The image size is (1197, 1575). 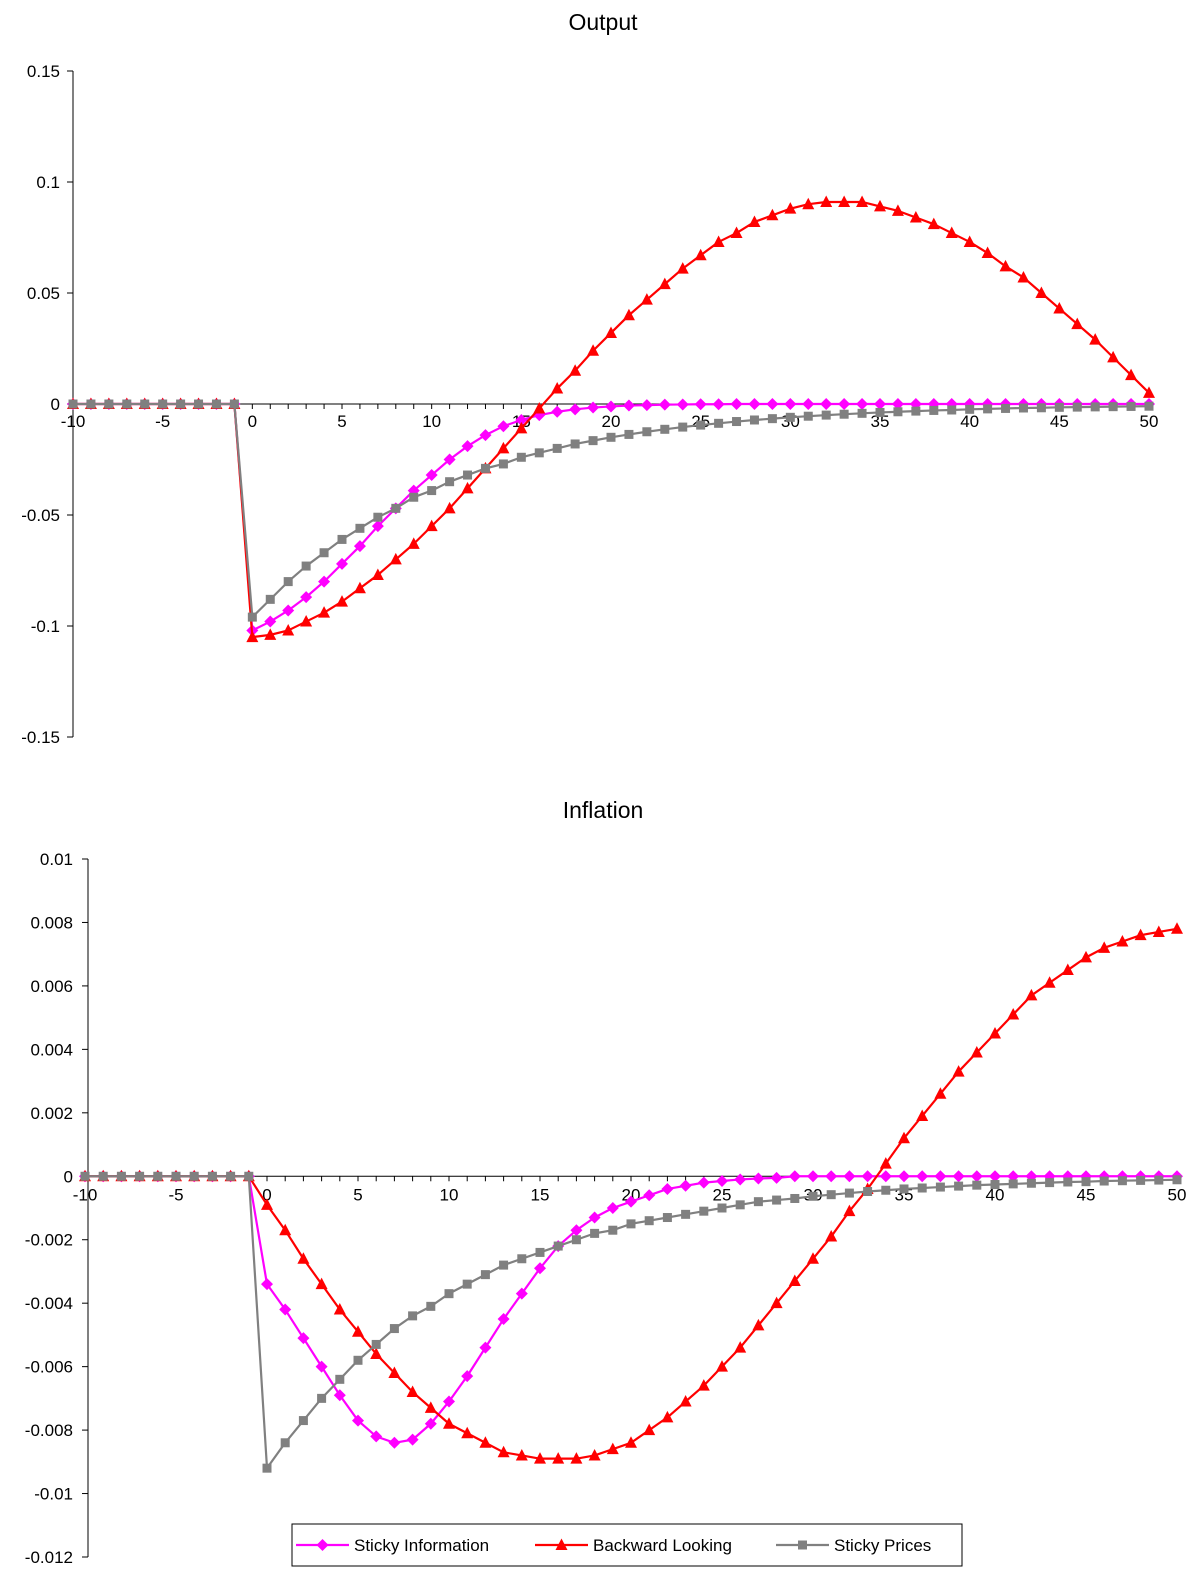 What do you see at coordinates (802, 1545) in the screenshot?
I see `legend-marker` at bounding box center [802, 1545].